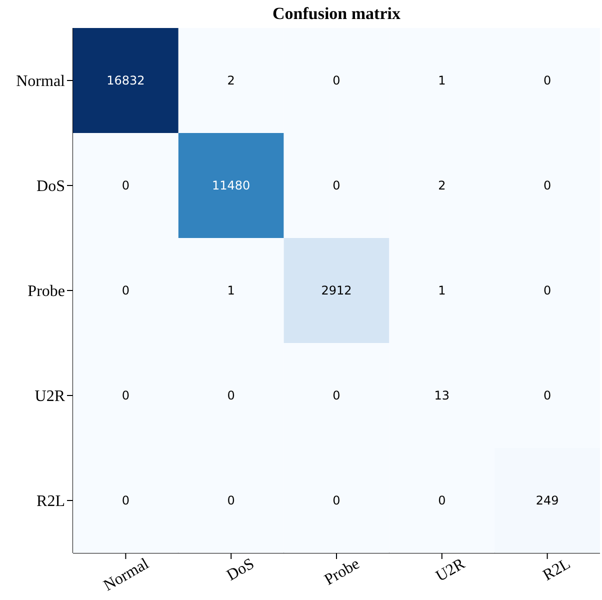 This screenshot has height=600, width=602. What do you see at coordinates (450, 571) in the screenshot?
I see `x-tick-label: U2R` at bounding box center [450, 571].